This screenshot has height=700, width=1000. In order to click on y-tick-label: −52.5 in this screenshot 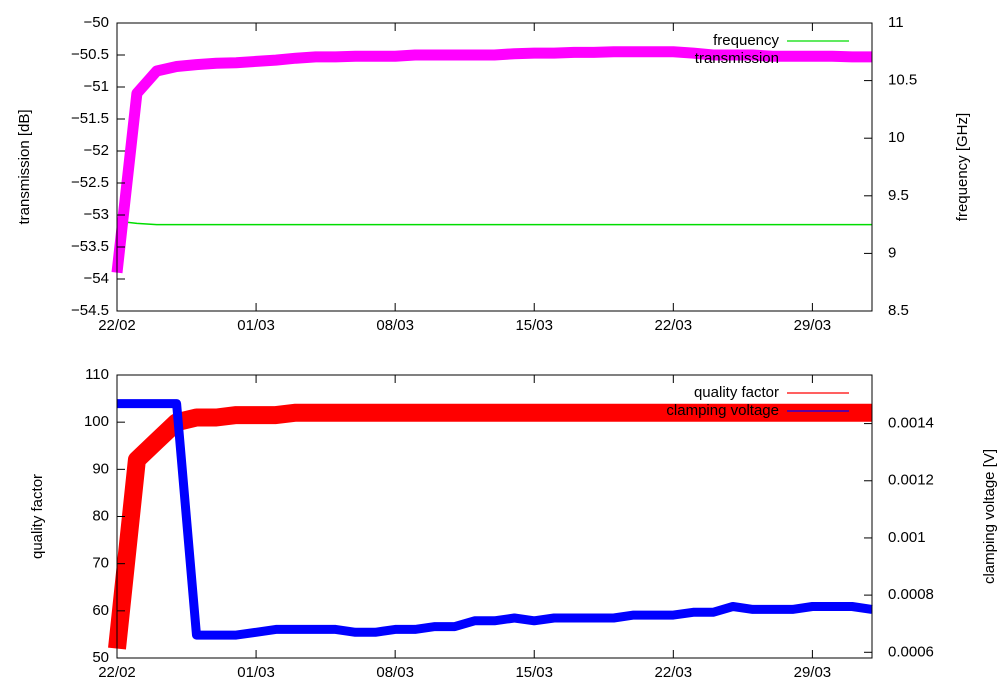, I will do `click(90, 182)`.